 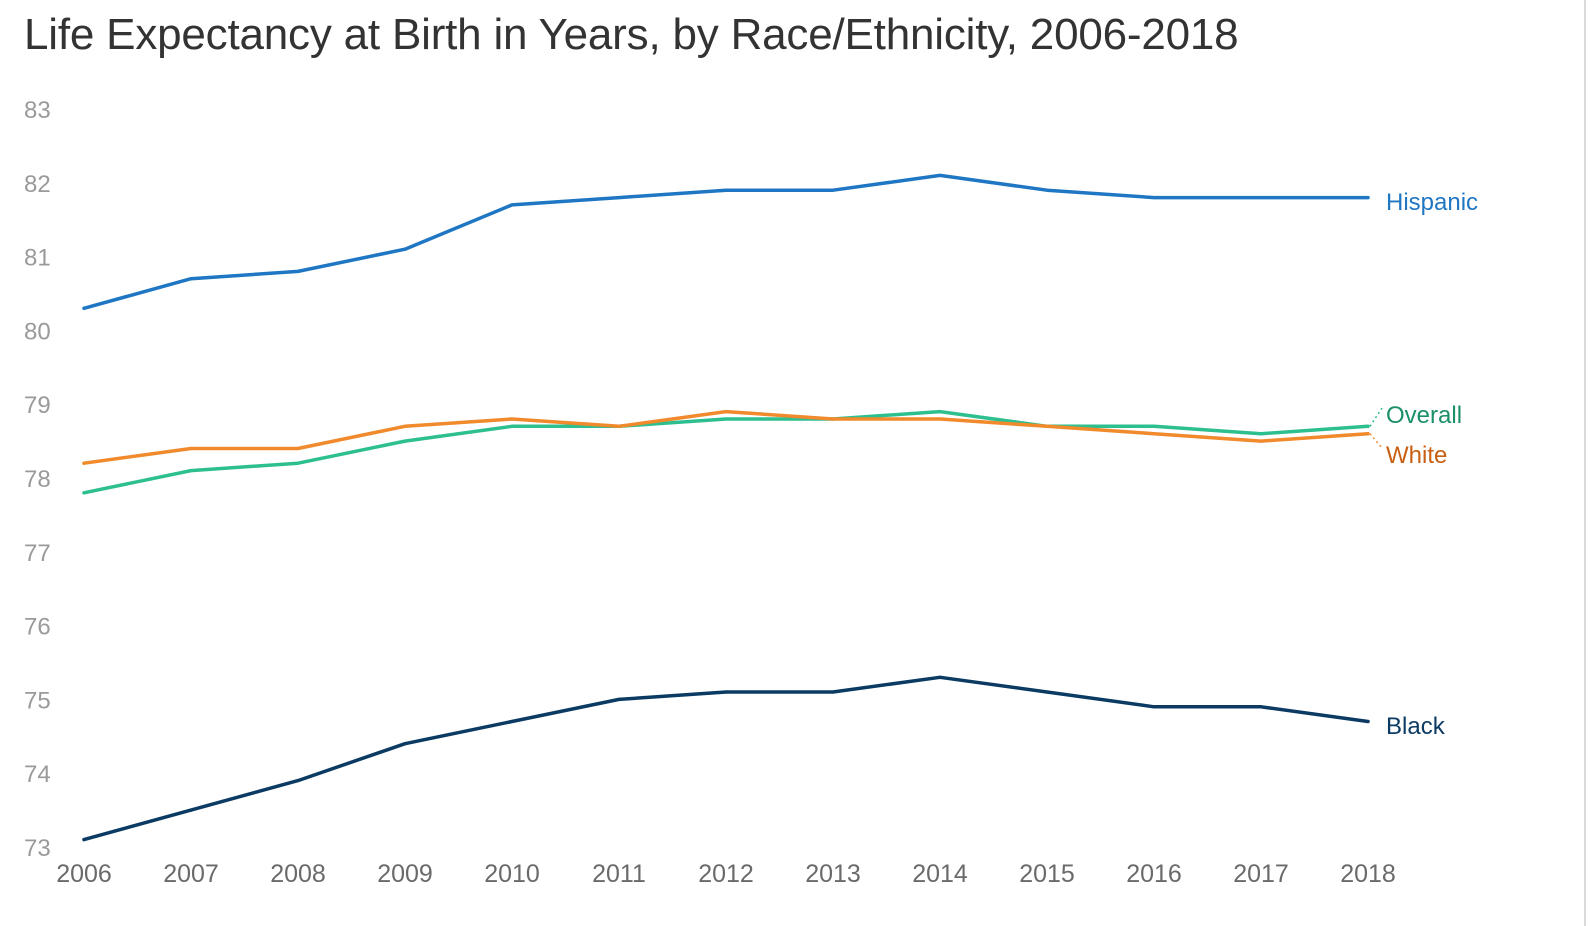 What do you see at coordinates (84, 874) in the screenshot?
I see `x-tick-label: 2006` at bounding box center [84, 874].